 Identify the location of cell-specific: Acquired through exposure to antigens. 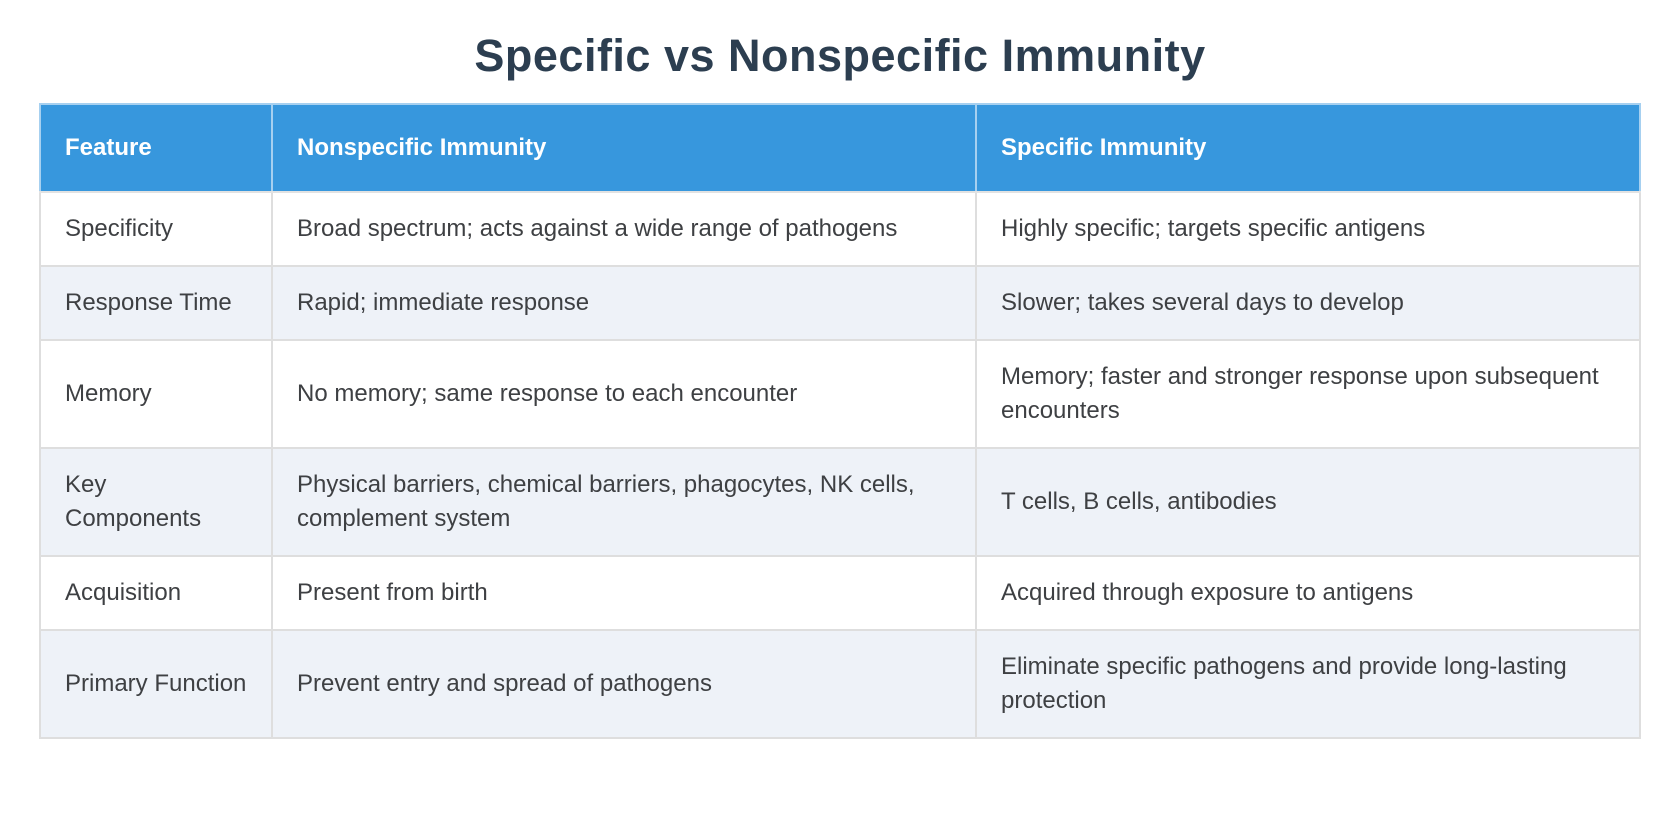
(1308, 593).